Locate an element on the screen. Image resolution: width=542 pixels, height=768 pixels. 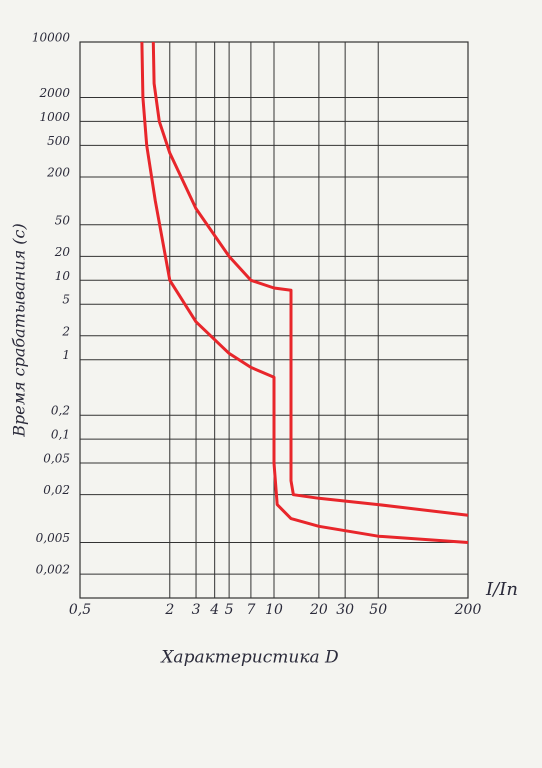
y-tick-label: 0,005 is located at coordinates (53, 538).